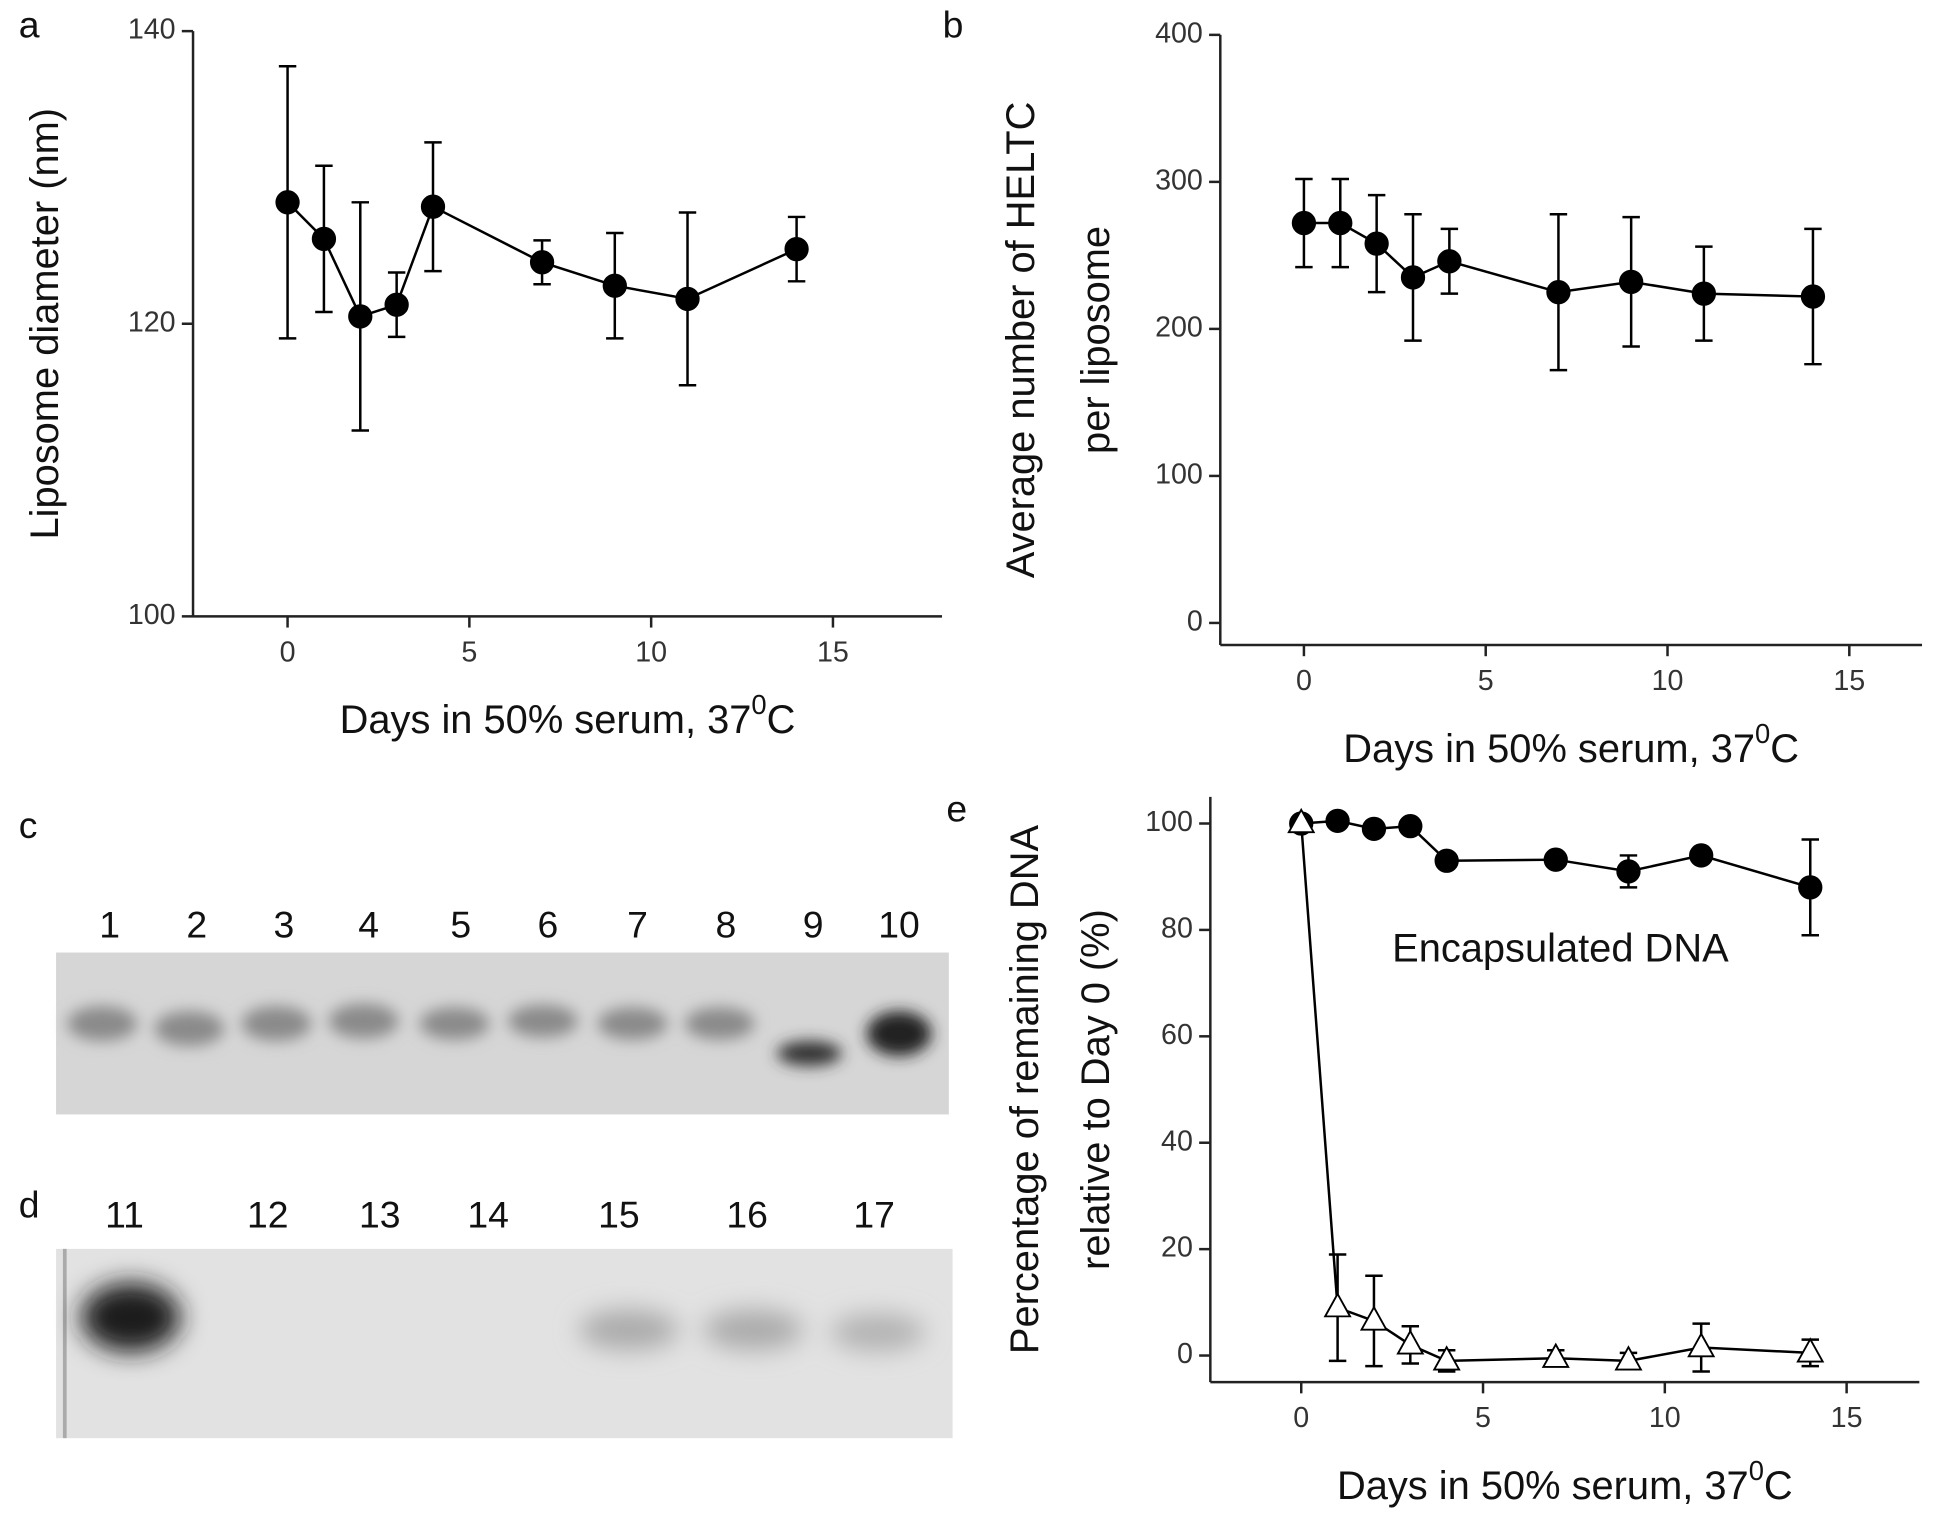 Image resolution: width=1950 pixels, height=1515 pixels. What do you see at coordinates (1177, 1035) in the screenshot?
I see `y-tick-label: 60` at bounding box center [1177, 1035].